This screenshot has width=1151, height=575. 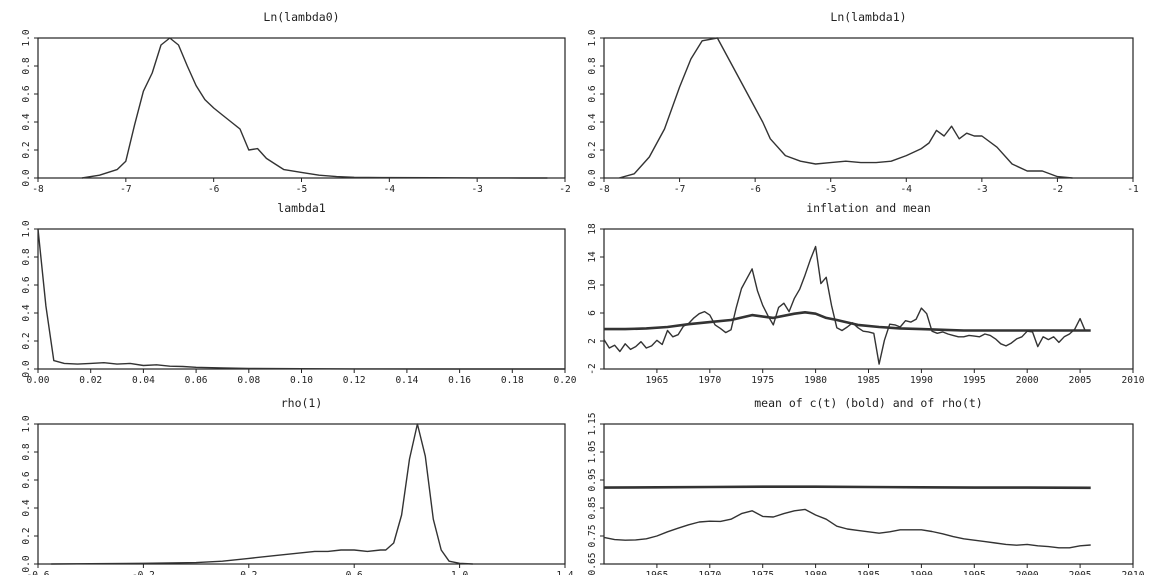 I want to click on y-tick-label: 0.95, so click(x=592, y=480).